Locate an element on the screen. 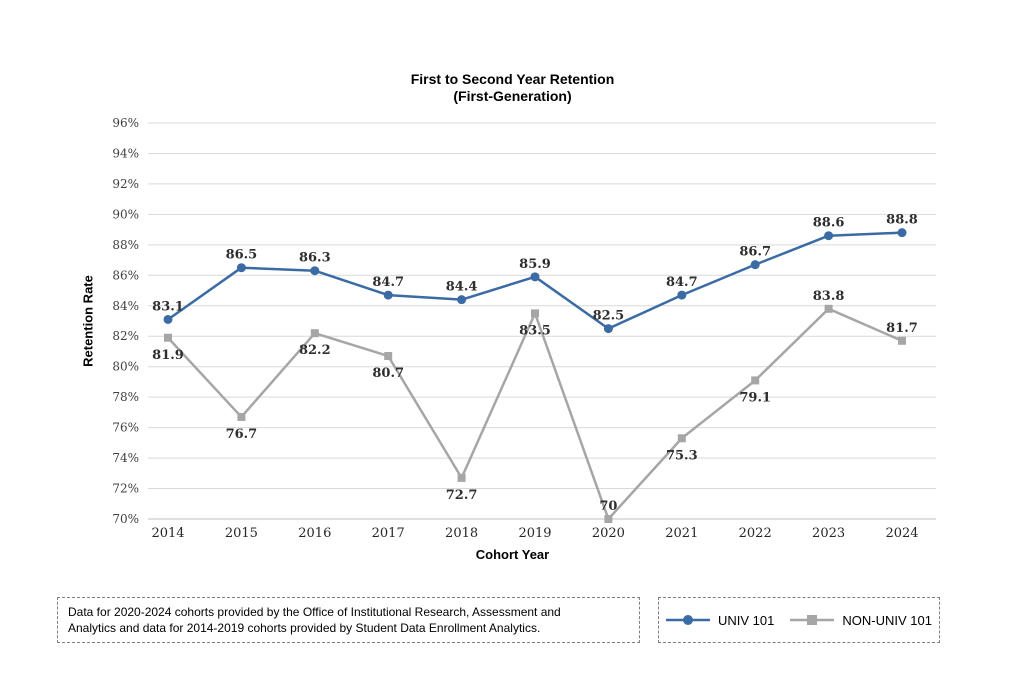 Image resolution: width=1025 pixels, height=684 pixels. y-tick-label: 80% is located at coordinates (125, 367).